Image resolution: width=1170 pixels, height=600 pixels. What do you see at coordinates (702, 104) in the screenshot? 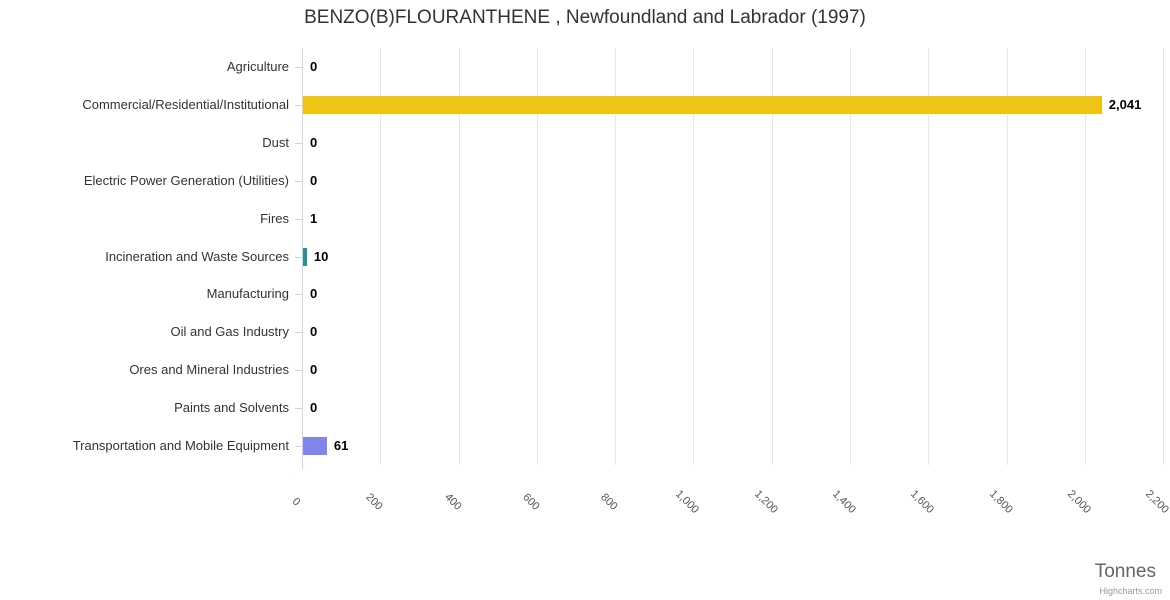
I see `bar-commercial-residential-institutional` at bounding box center [702, 104].